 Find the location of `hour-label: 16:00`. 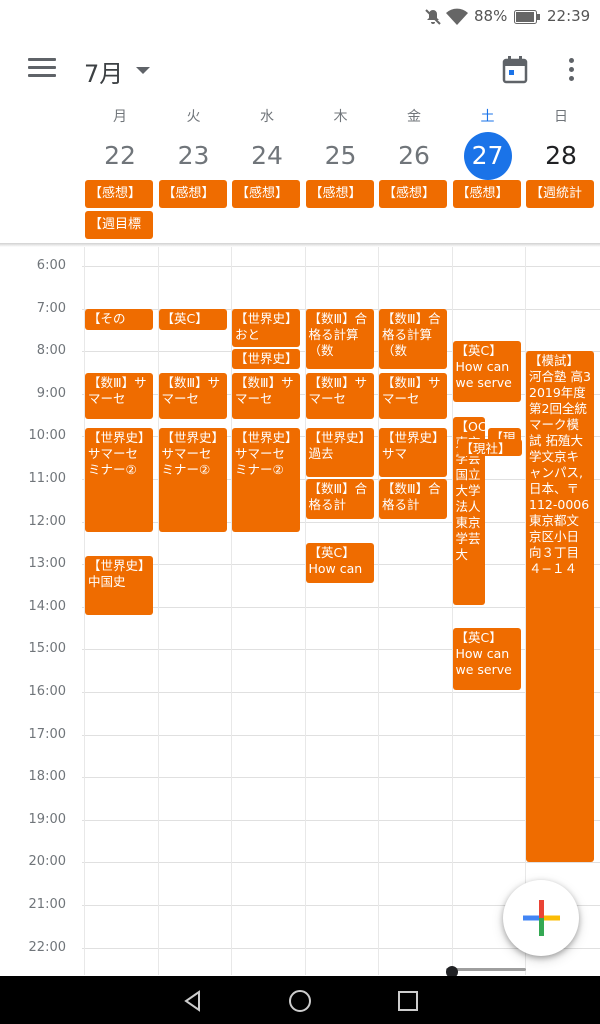

hour-label: 16:00 is located at coordinates (47, 691).